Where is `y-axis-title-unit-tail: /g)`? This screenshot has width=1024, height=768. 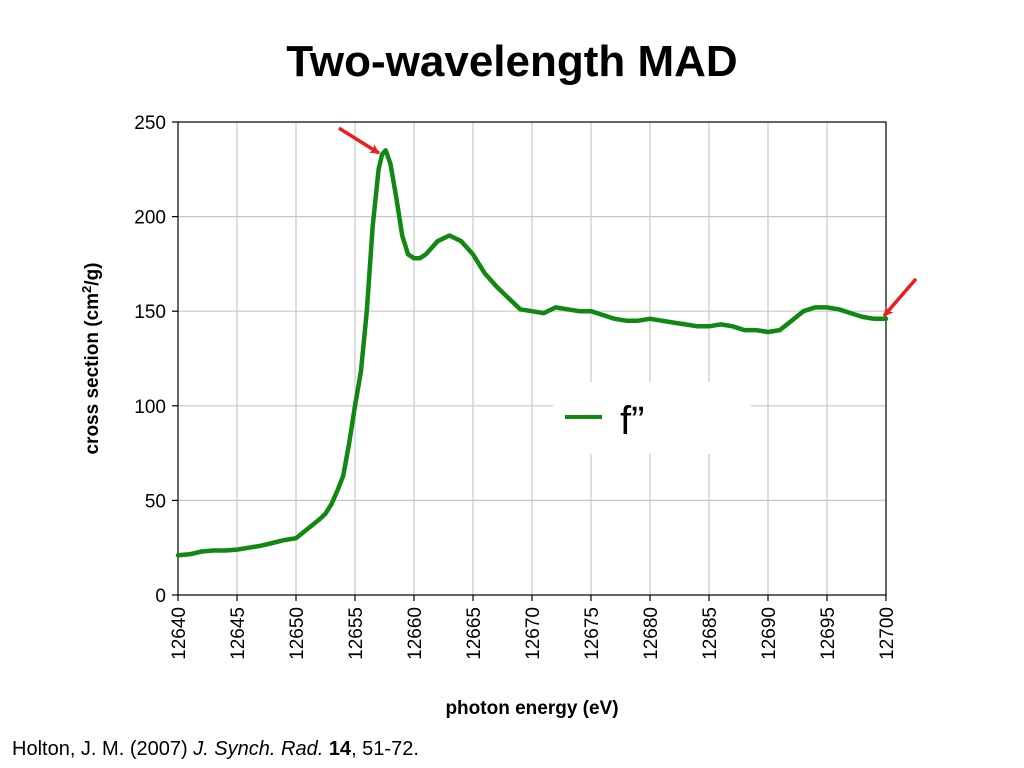 y-axis-title-unit-tail: /g) is located at coordinates (92, 273).